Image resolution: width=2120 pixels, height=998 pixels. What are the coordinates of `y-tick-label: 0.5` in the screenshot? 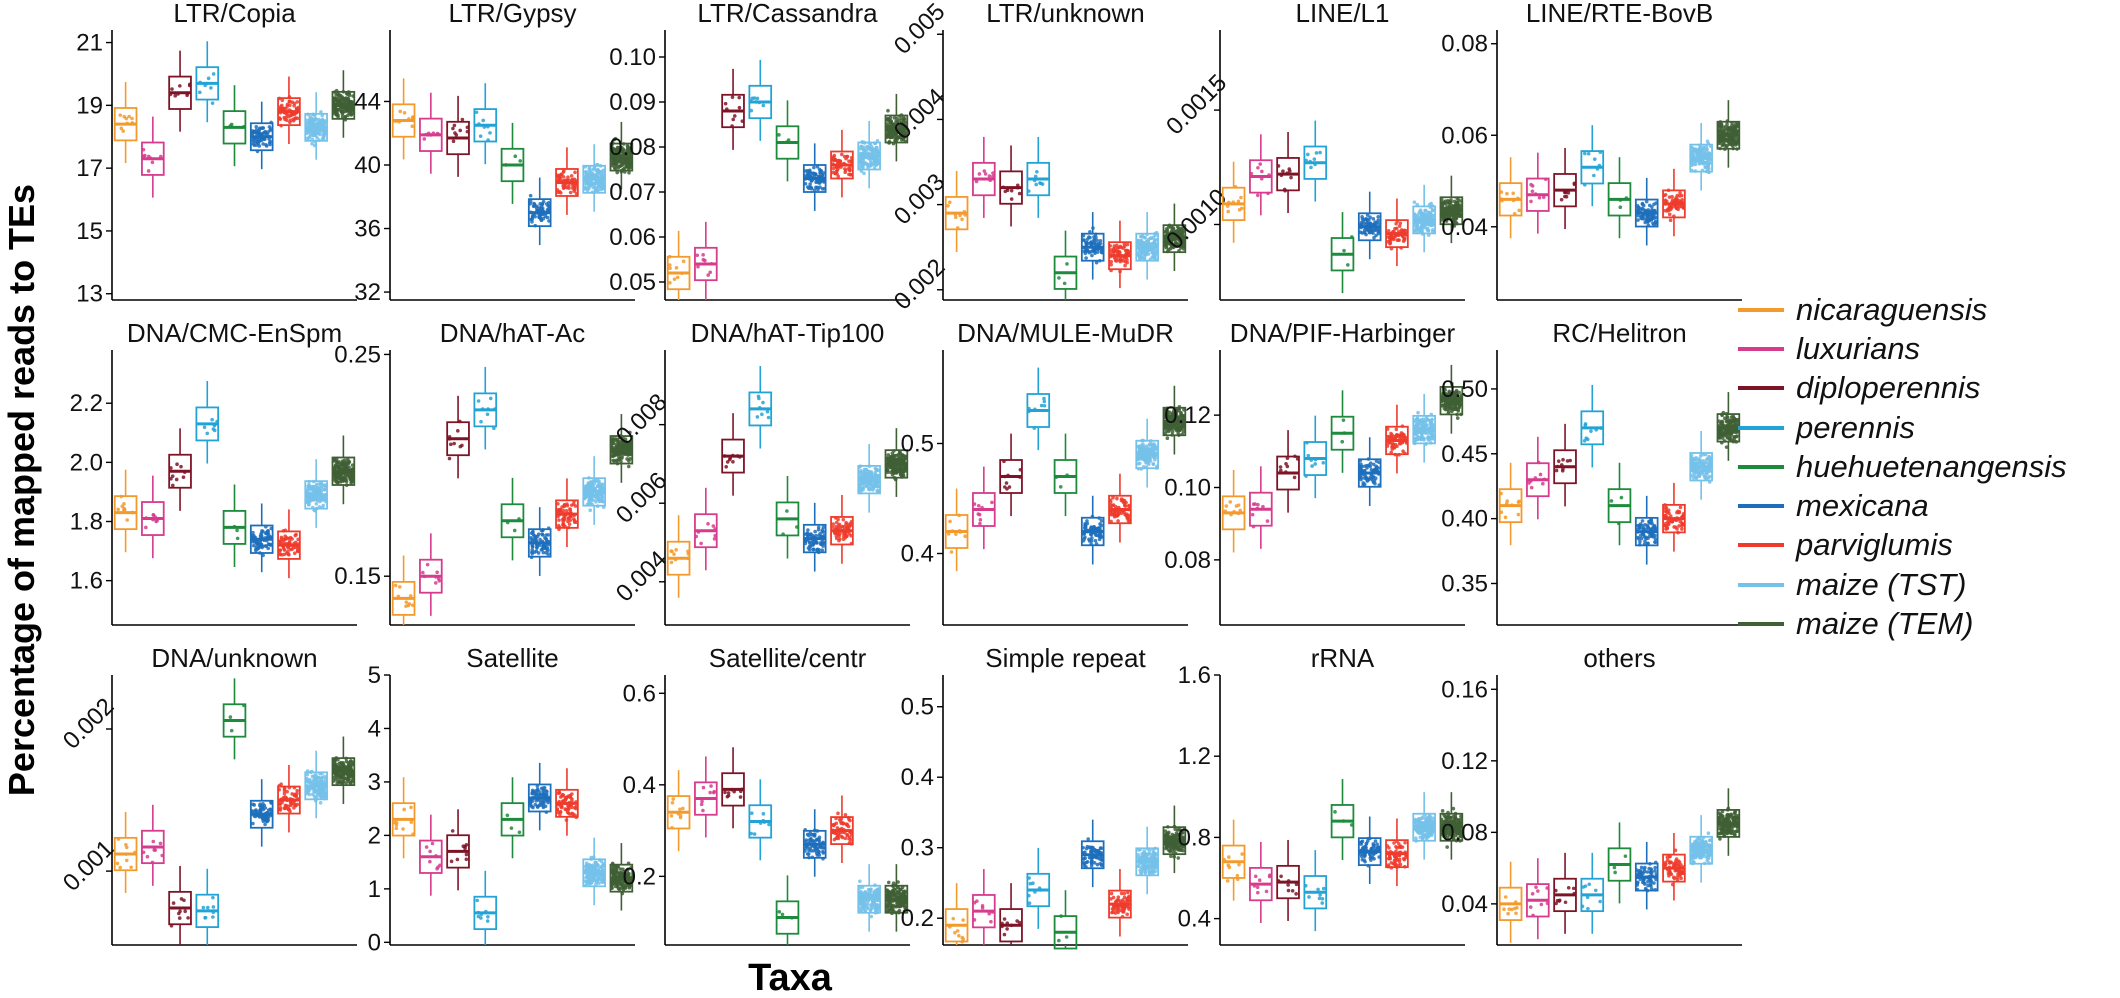 It's located at (917, 444).